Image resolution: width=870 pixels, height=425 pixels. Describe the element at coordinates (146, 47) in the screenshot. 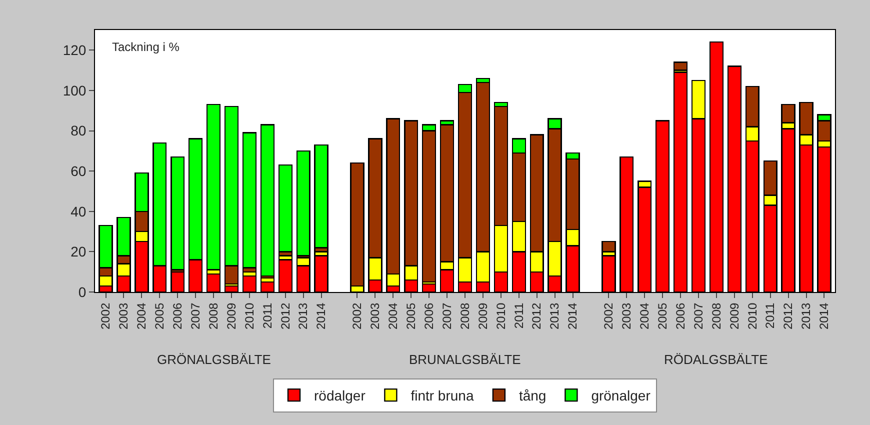

I see `y-axis-title: Tackning i %` at that location.